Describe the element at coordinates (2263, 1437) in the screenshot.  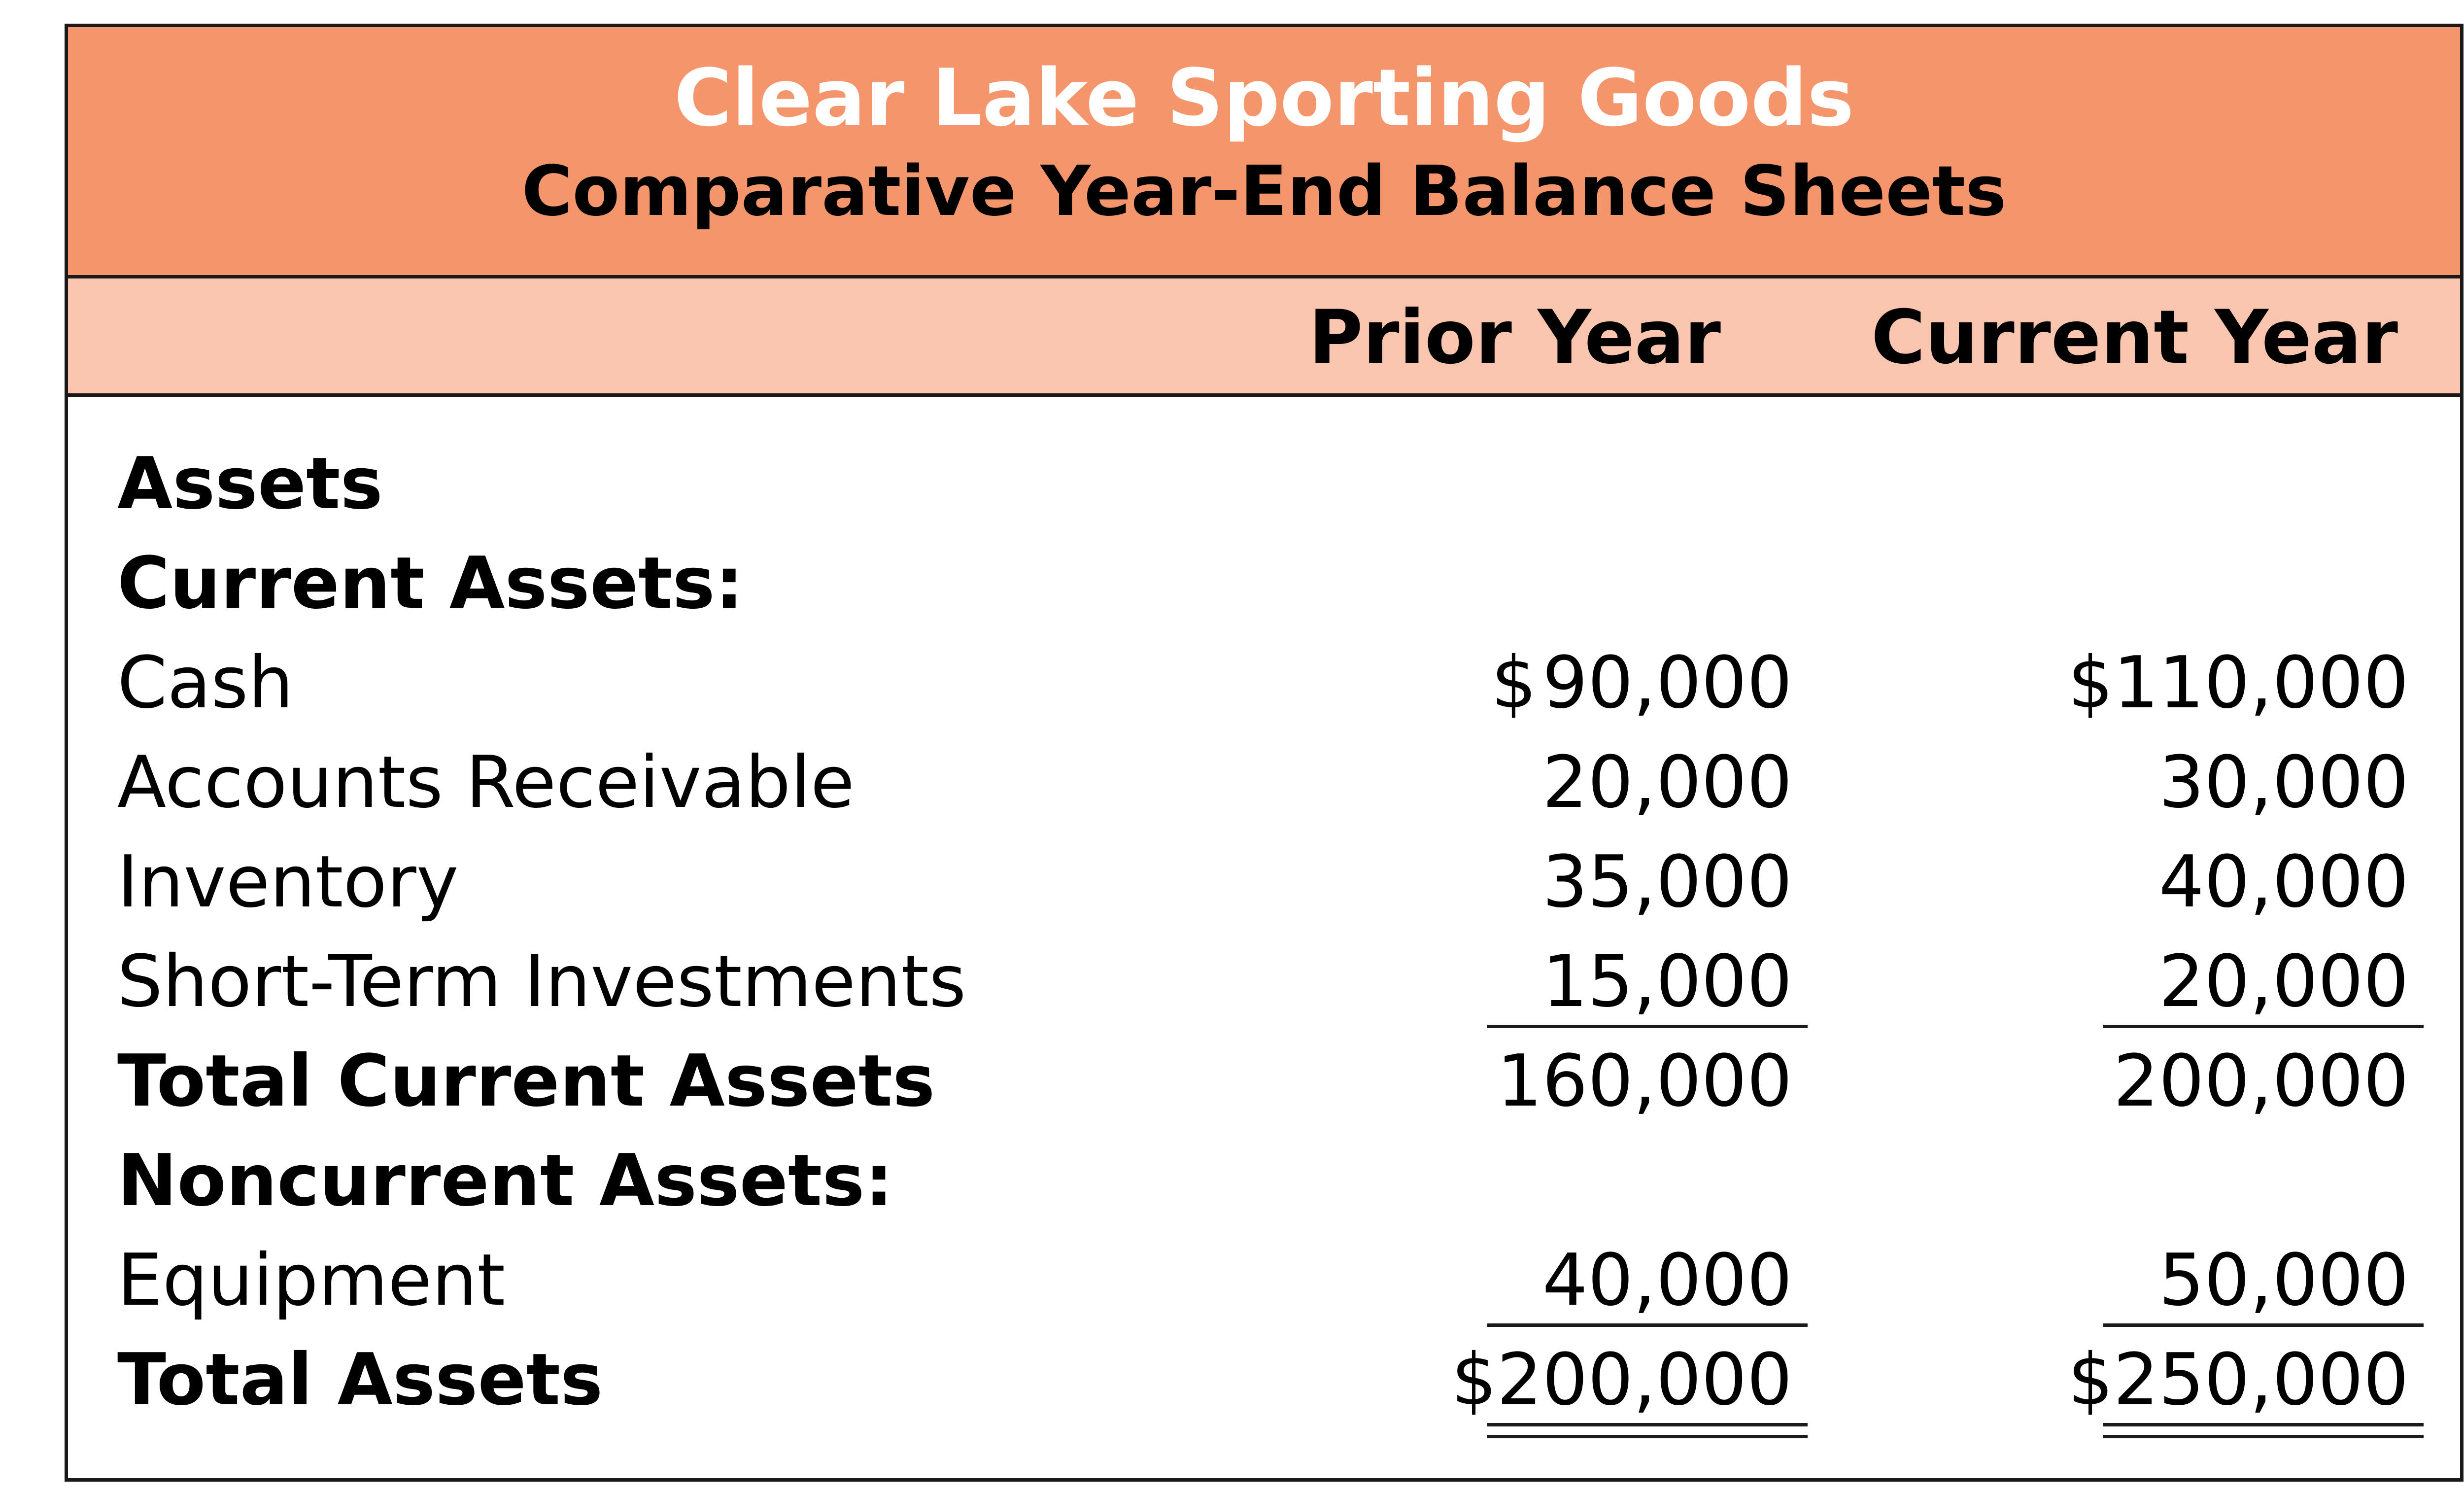
I see `double-rule-current-bottom` at that location.